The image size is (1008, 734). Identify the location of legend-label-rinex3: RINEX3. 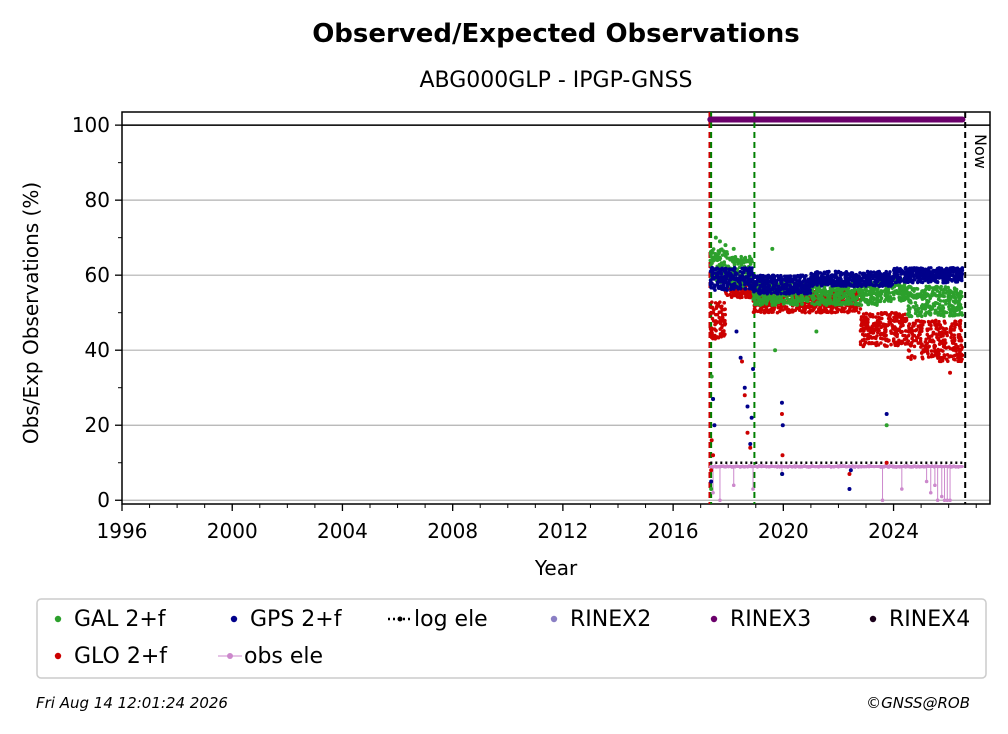
(770, 619).